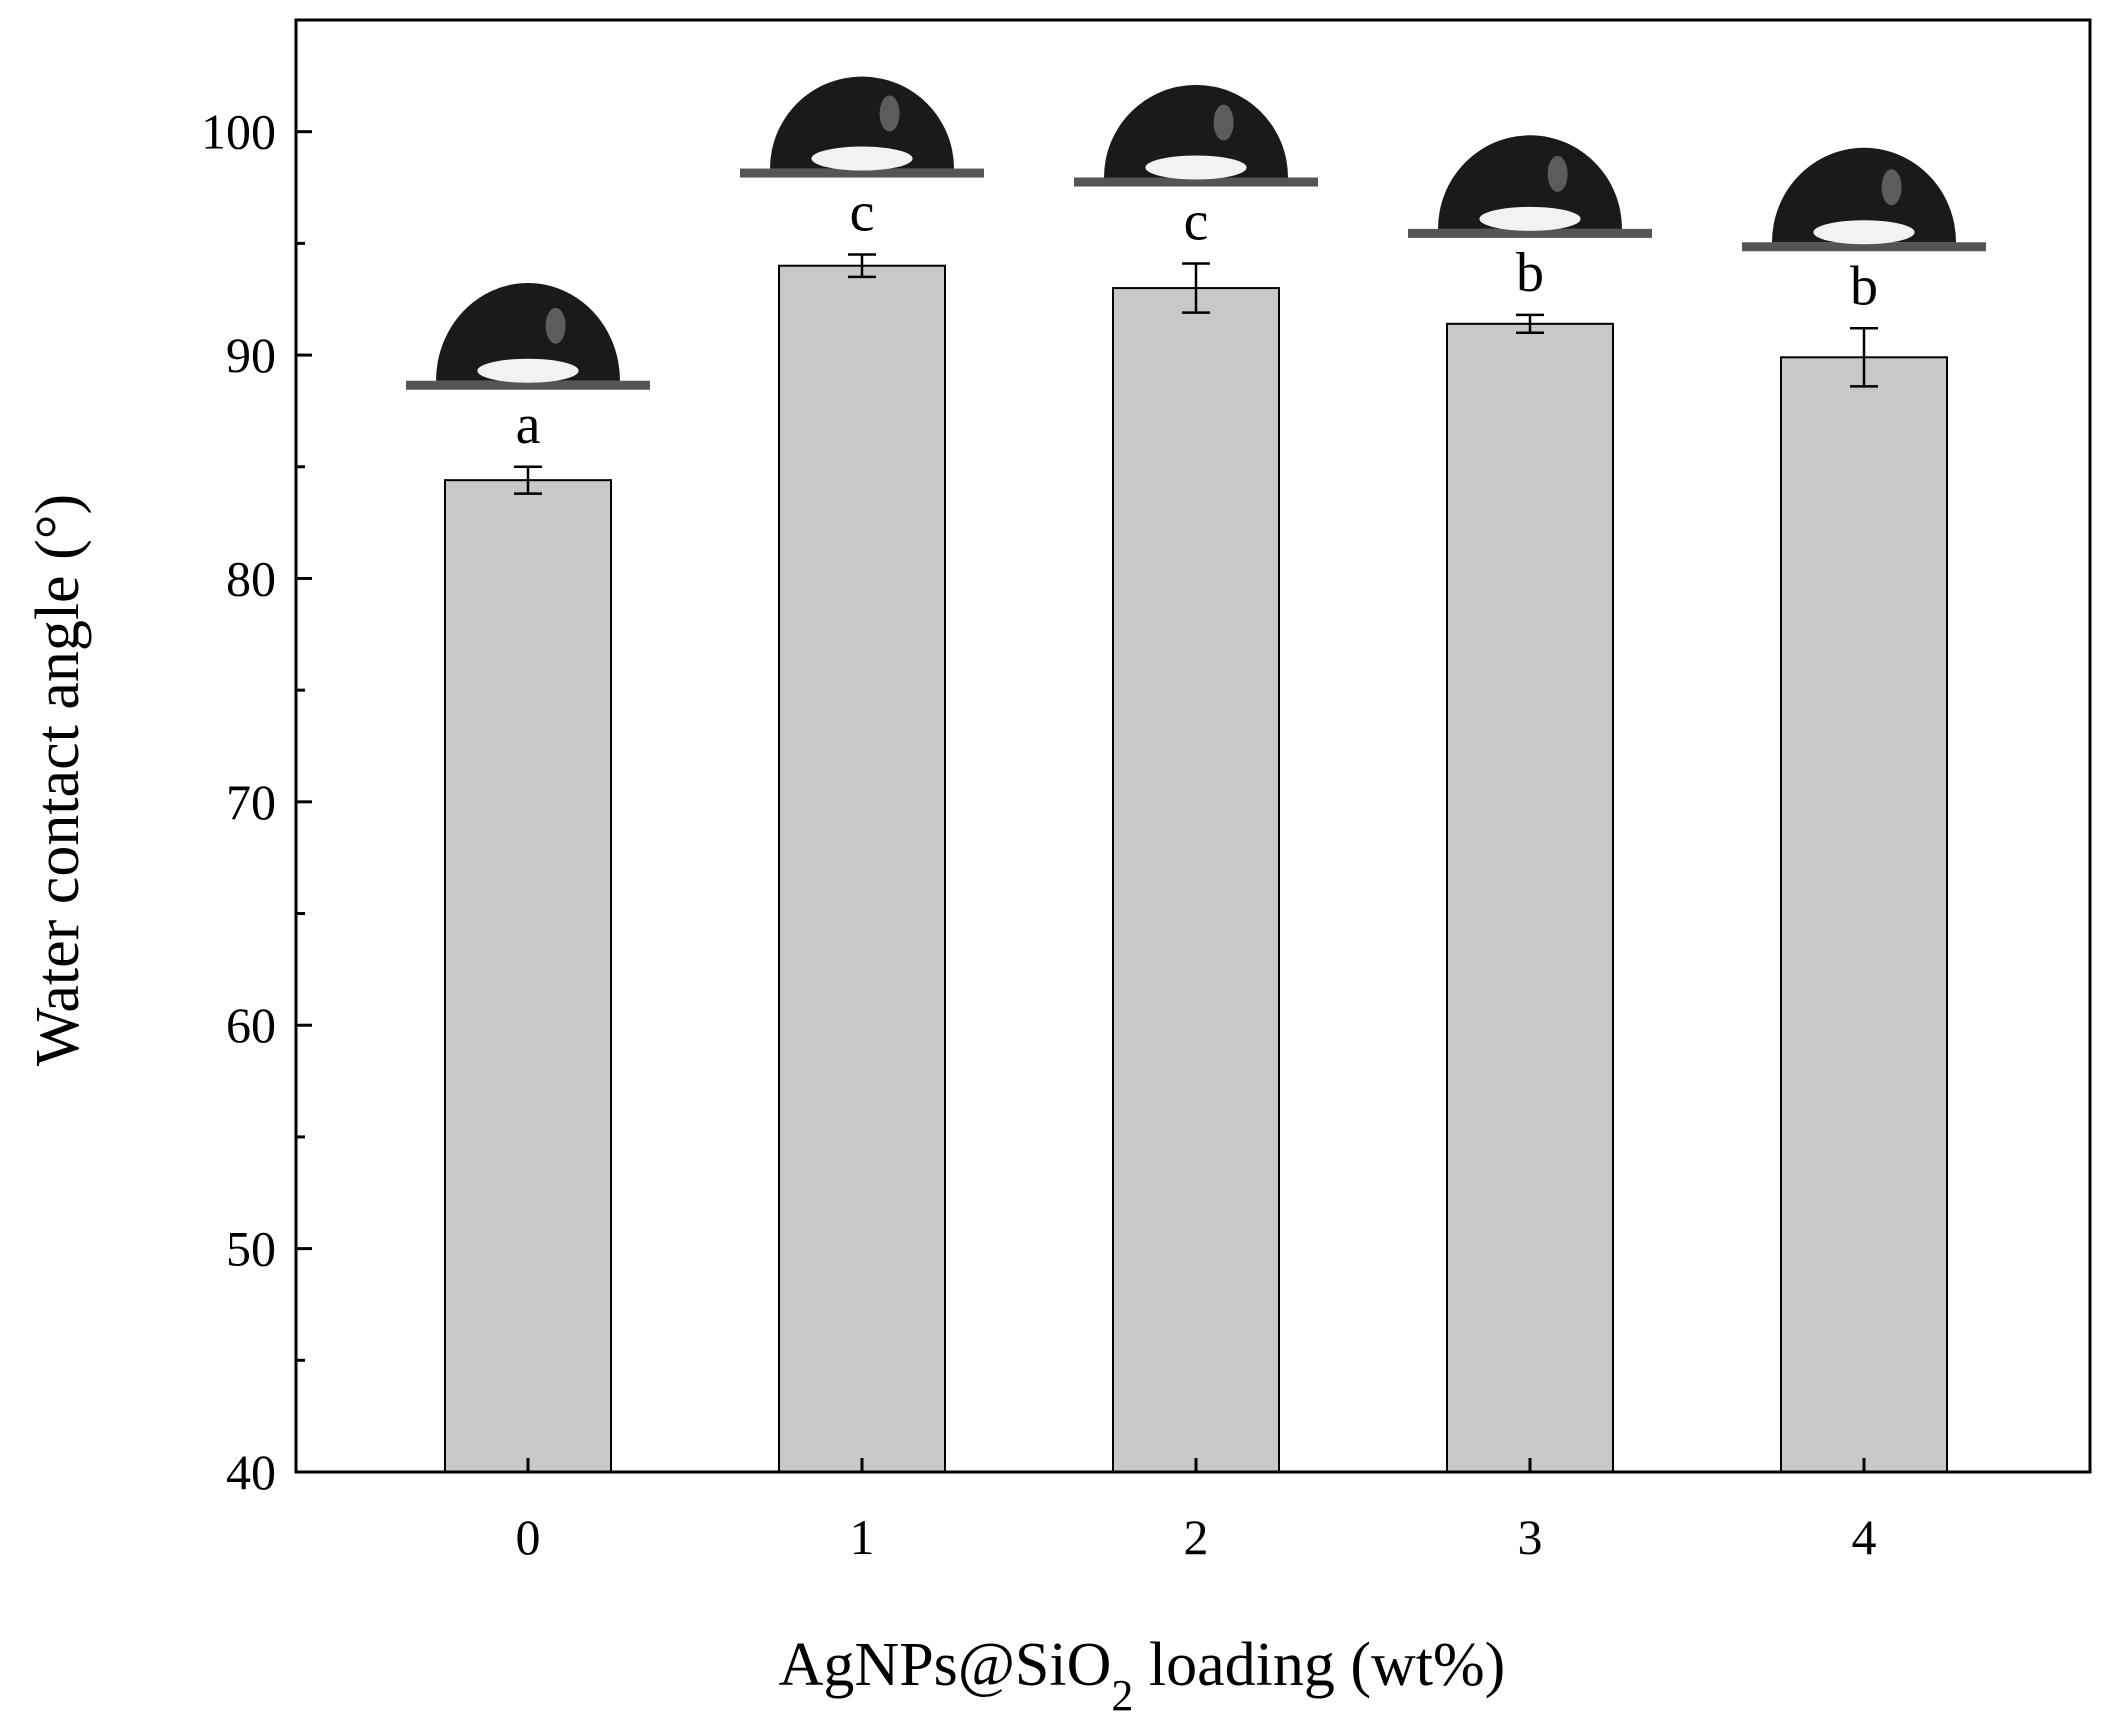 Image resolution: width=2112 pixels, height=1724 pixels. Describe the element at coordinates (251, 355) in the screenshot. I see `y-tick-label-90: 90` at that location.